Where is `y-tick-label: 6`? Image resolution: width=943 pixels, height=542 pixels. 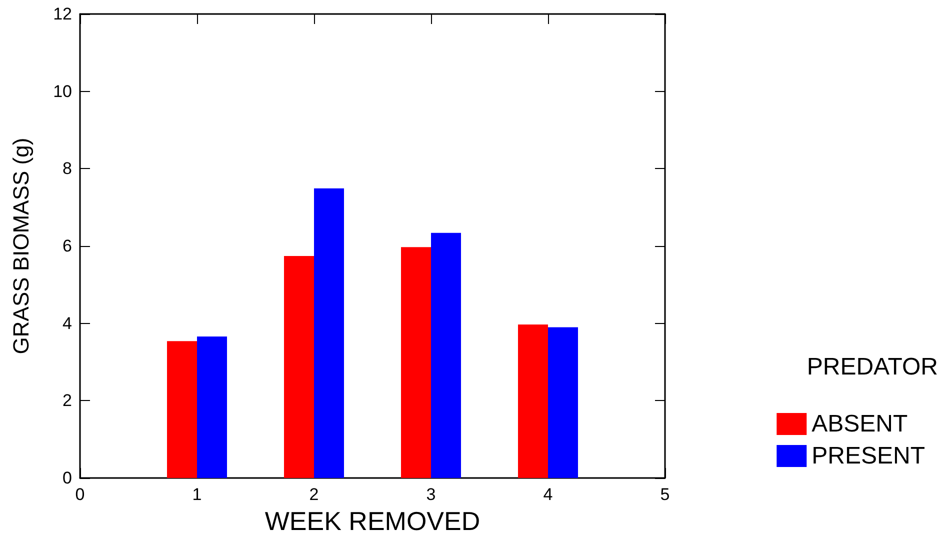 y-tick-label: 6 is located at coordinates (67, 246).